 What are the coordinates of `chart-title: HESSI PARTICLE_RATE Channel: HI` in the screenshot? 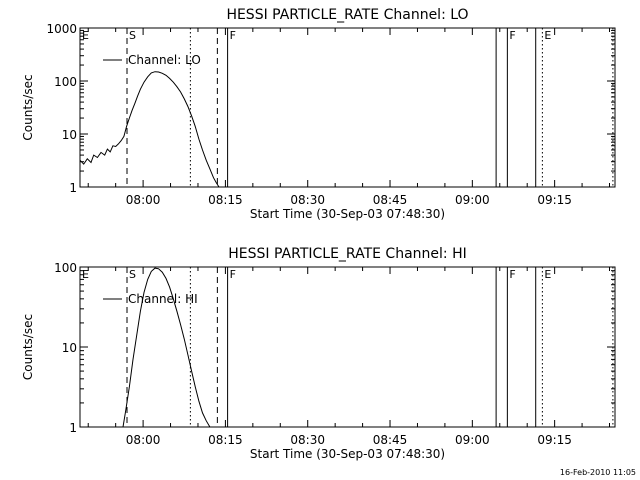 It's located at (347, 254).